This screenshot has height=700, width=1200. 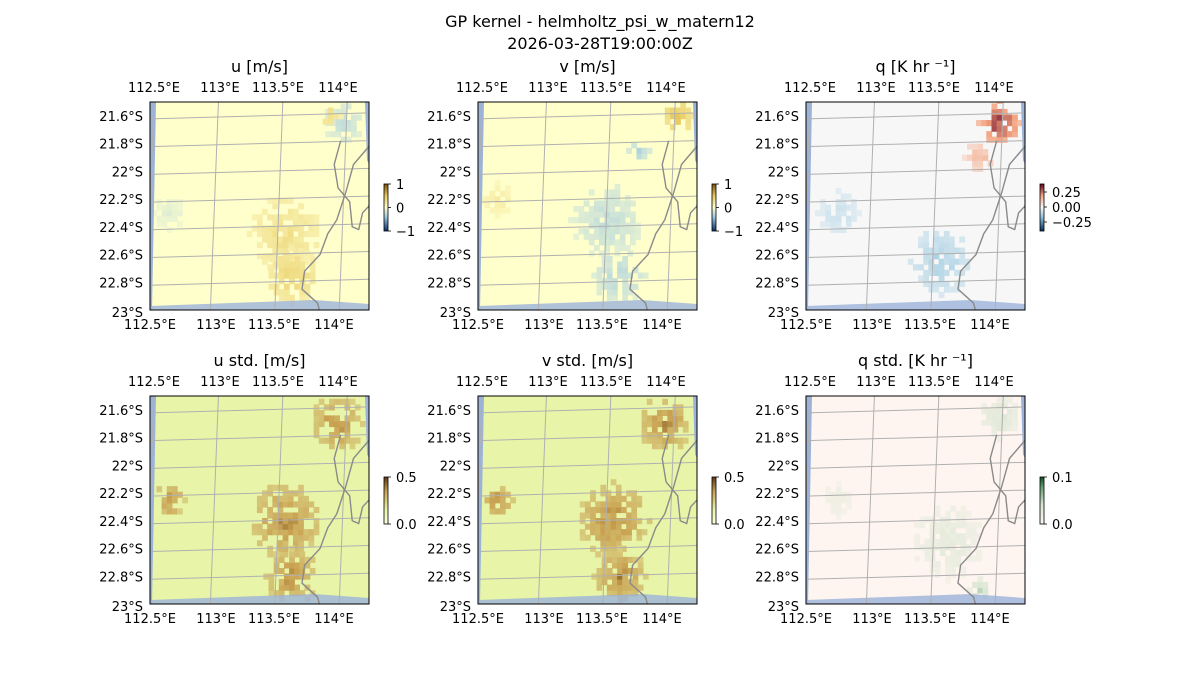 What do you see at coordinates (220, 88) in the screenshot?
I see `x-tick-label-top: 113°E` at bounding box center [220, 88].